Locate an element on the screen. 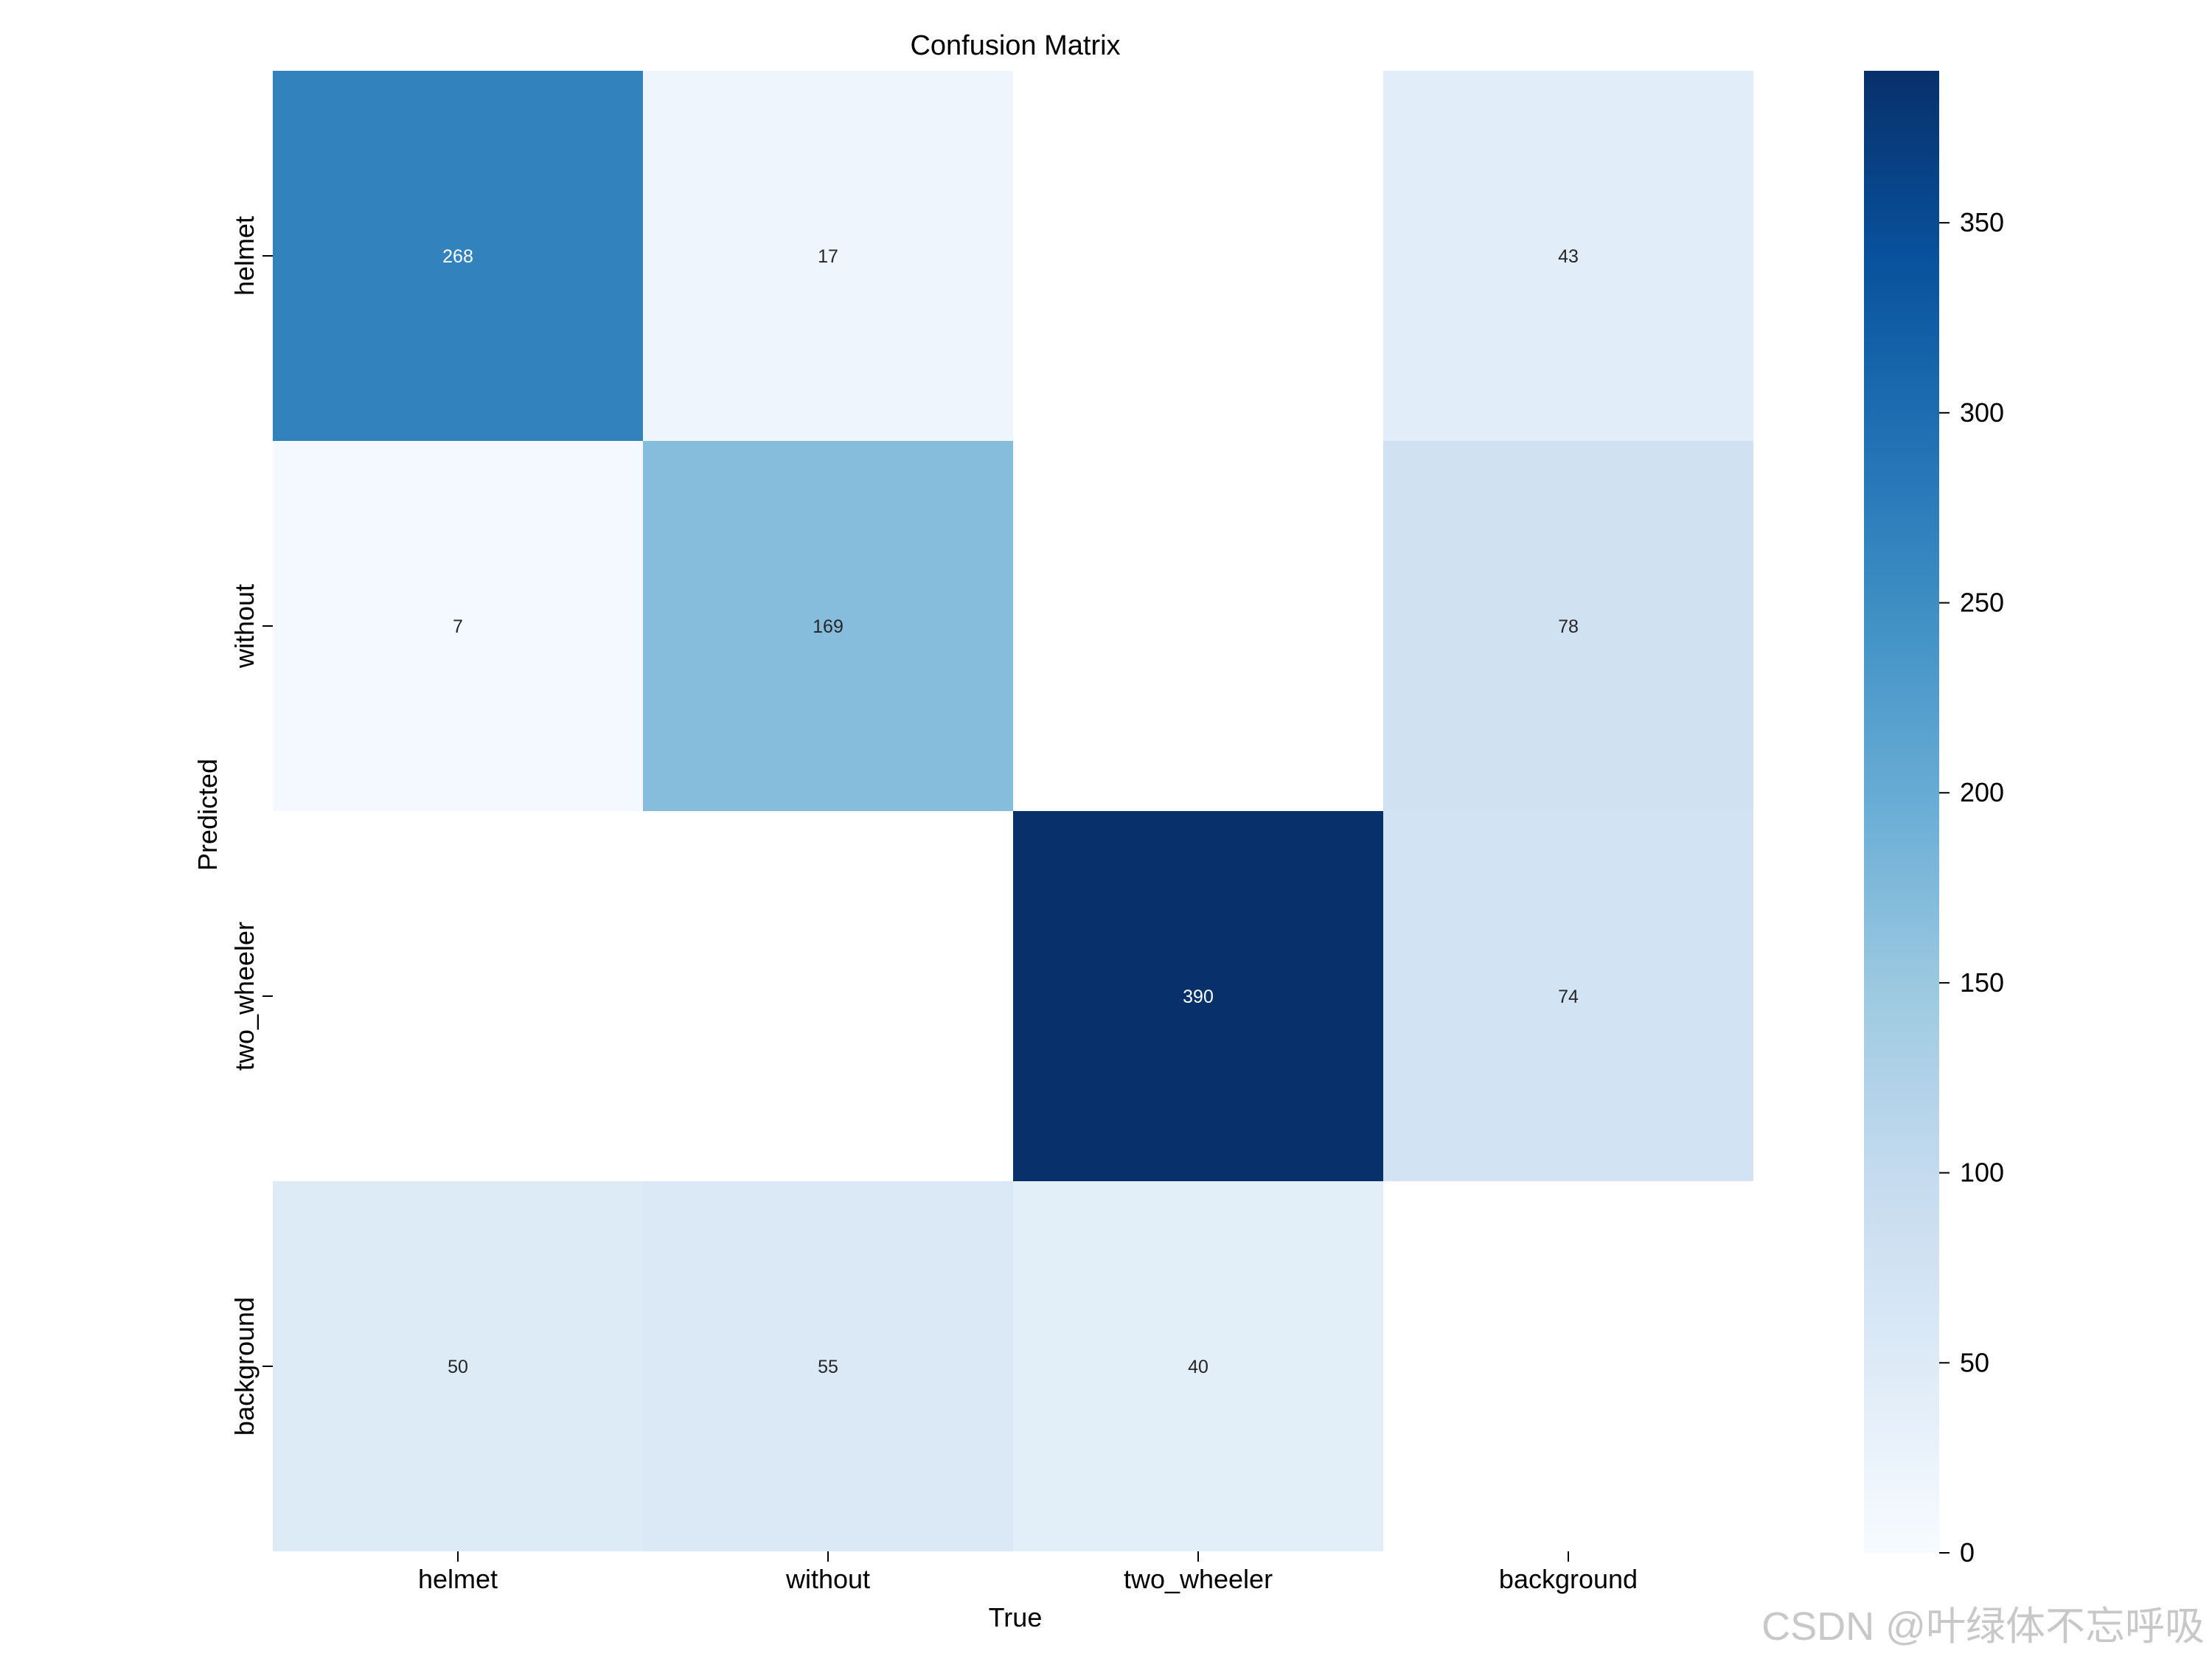 The width and height of the screenshot is (2212, 1659). cell-value-label: 78 is located at coordinates (1568, 626).